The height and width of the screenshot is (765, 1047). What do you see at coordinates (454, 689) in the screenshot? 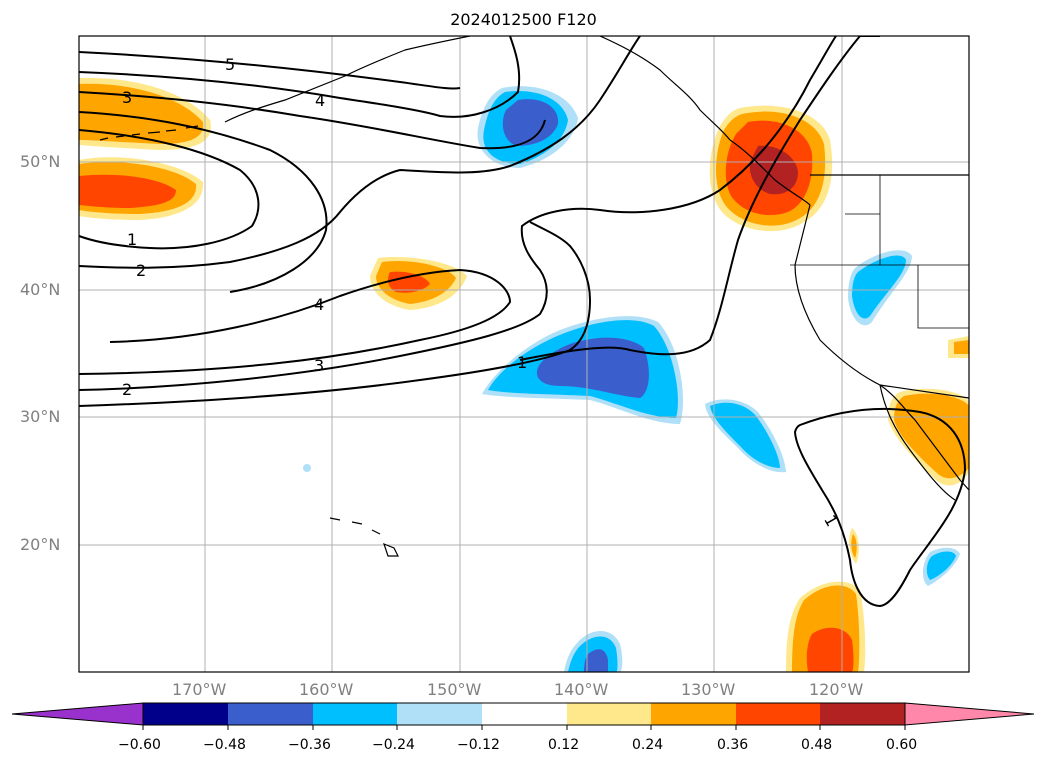
I see `lon-label: 150°W` at bounding box center [454, 689].